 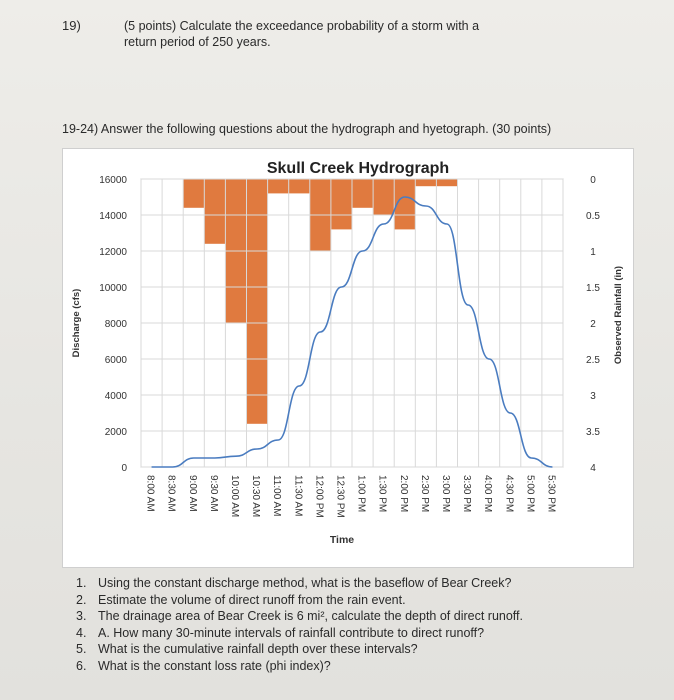 I want to click on y2-tick-label: 0, so click(x=593, y=180).